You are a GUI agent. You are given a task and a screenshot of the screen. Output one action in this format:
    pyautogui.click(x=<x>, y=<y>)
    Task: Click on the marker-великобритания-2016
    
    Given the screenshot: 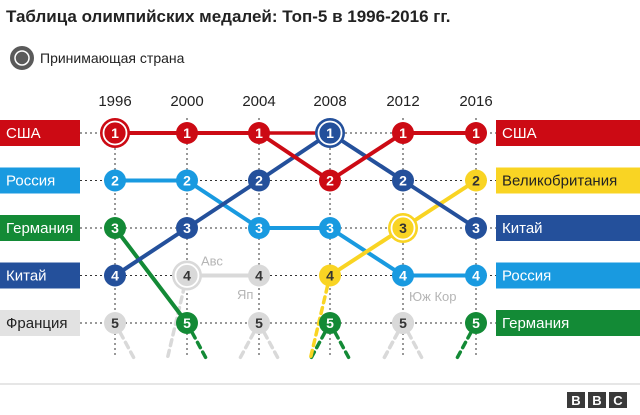 What is the action you would take?
    pyautogui.click(x=476, y=180)
    